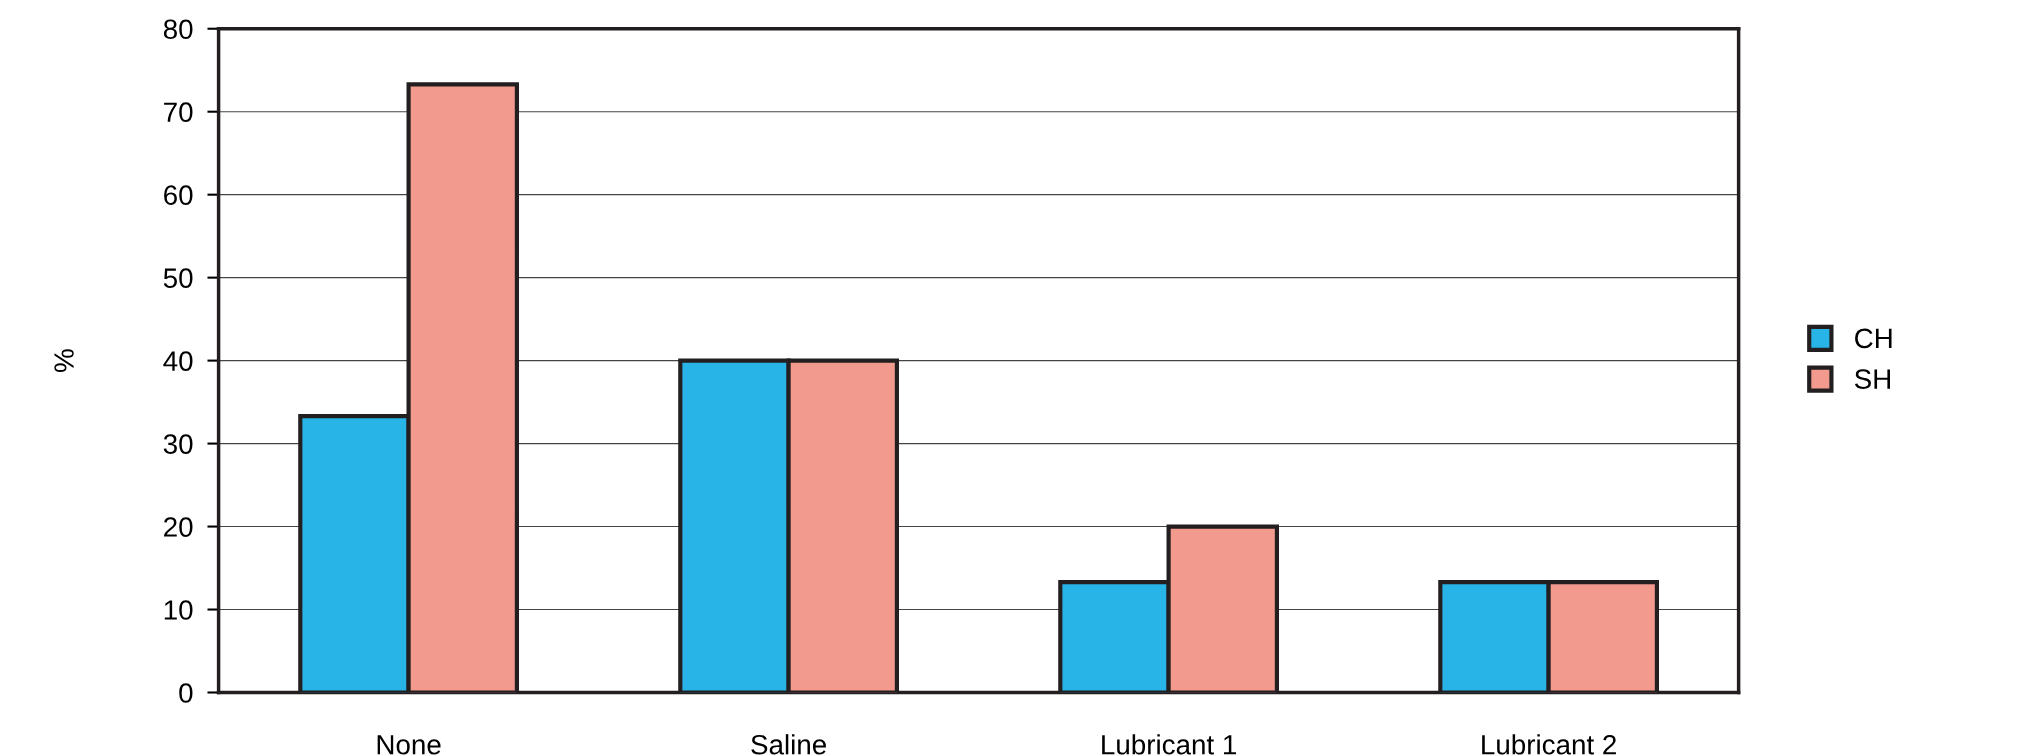 The image size is (2024, 756). What do you see at coordinates (409, 745) in the screenshot?
I see `x-tick-label: None` at bounding box center [409, 745].